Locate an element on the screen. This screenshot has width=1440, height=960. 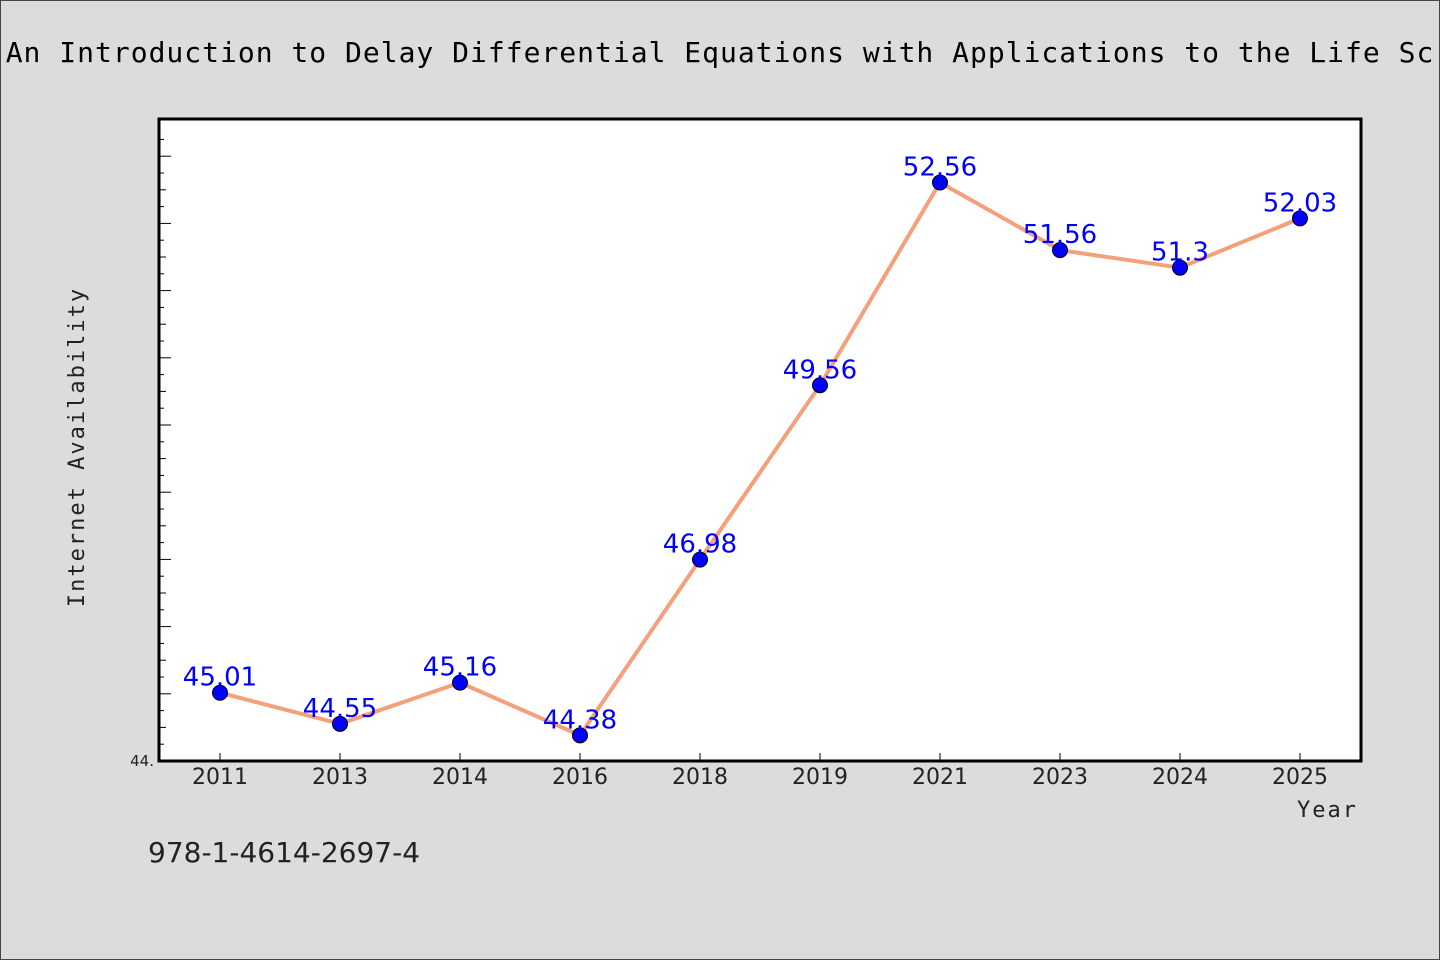
y-tick-label: 44. is located at coordinates (142, 761).